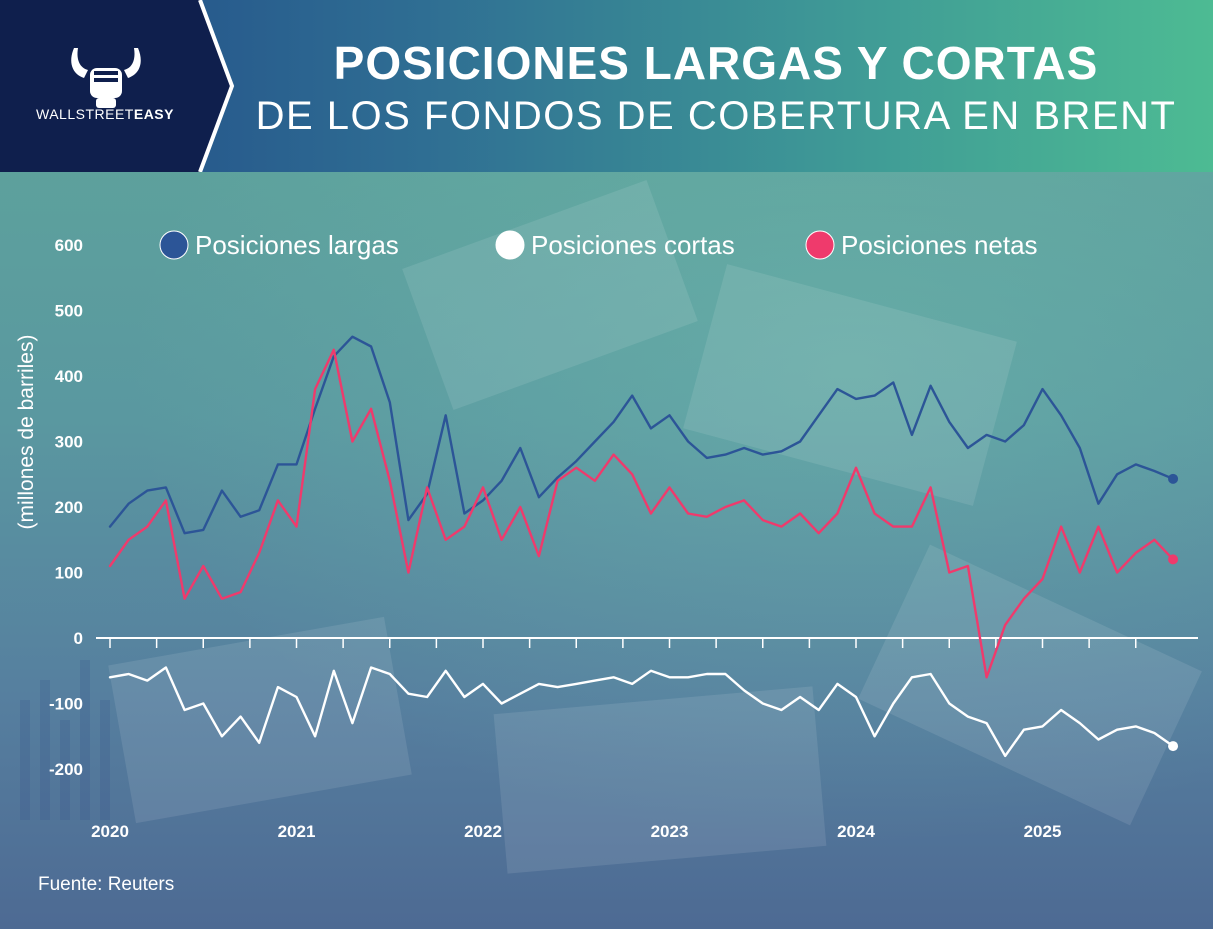  What do you see at coordinates (820, 245) in the screenshot?
I see `legend-swatch-posiciones-netas` at bounding box center [820, 245].